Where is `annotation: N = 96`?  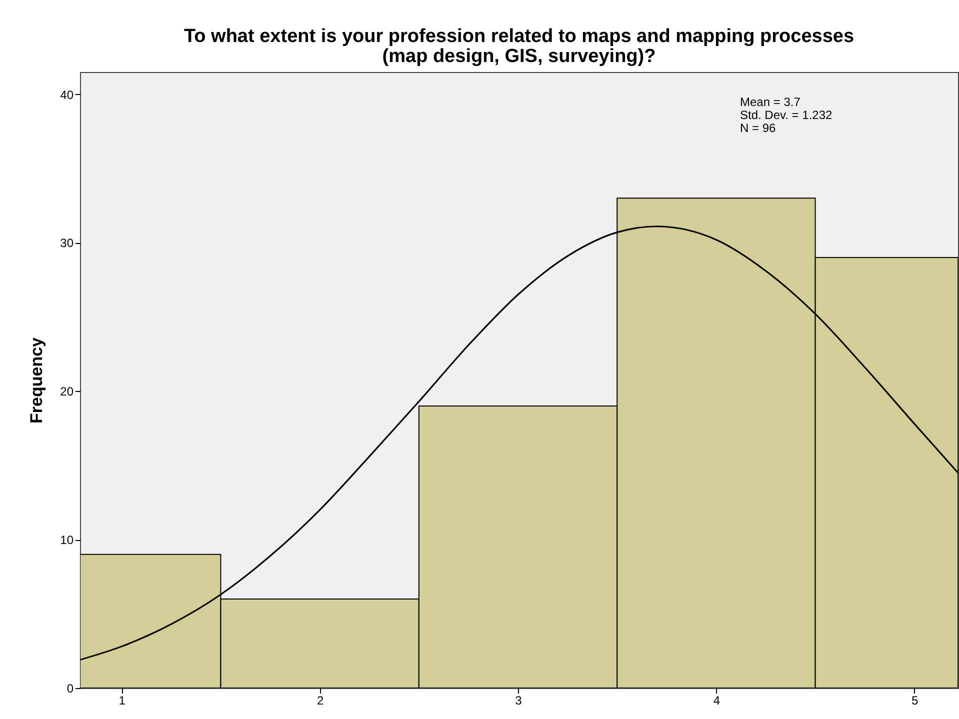 annotation: N = 96 is located at coordinates (758, 128).